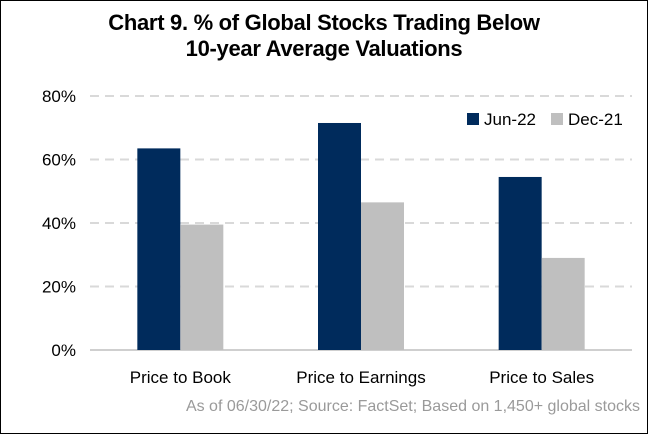  What do you see at coordinates (541, 377) in the screenshot?
I see `x-tick-label: Price to Sales` at bounding box center [541, 377].